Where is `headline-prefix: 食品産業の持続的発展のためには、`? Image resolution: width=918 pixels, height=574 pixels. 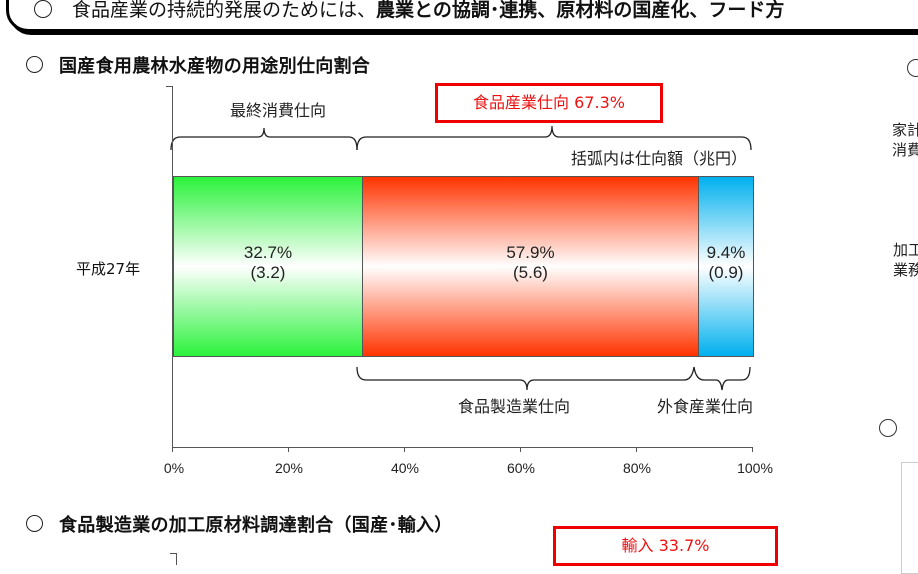 headline-prefix: 食品産業の持続的発展のためには、 is located at coordinates (224, 10).